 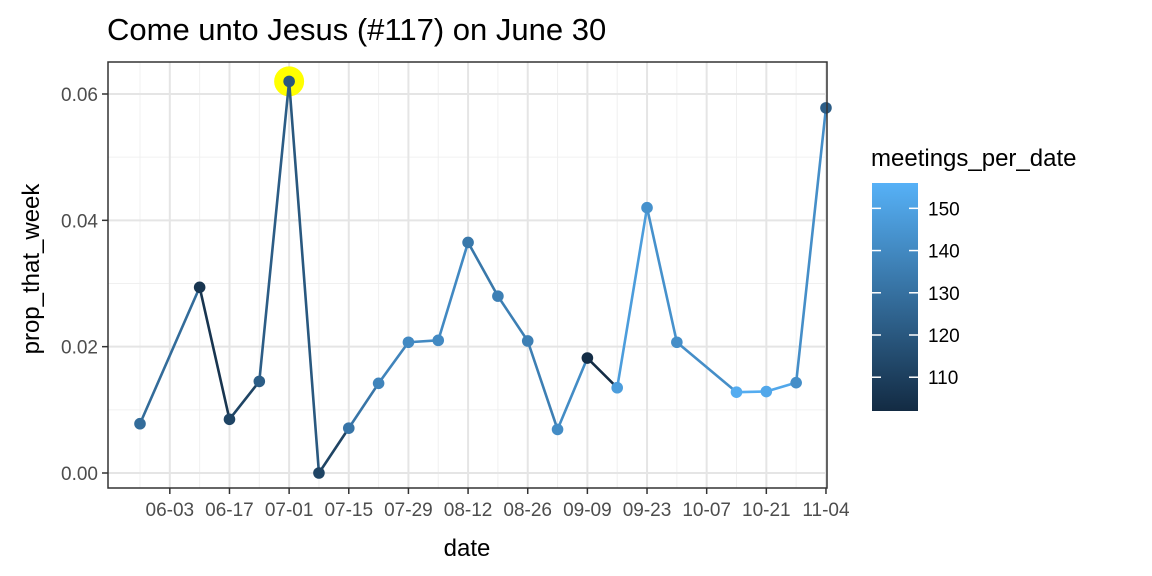 I want to click on legend-tick-label: 110, so click(x=943, y=378).